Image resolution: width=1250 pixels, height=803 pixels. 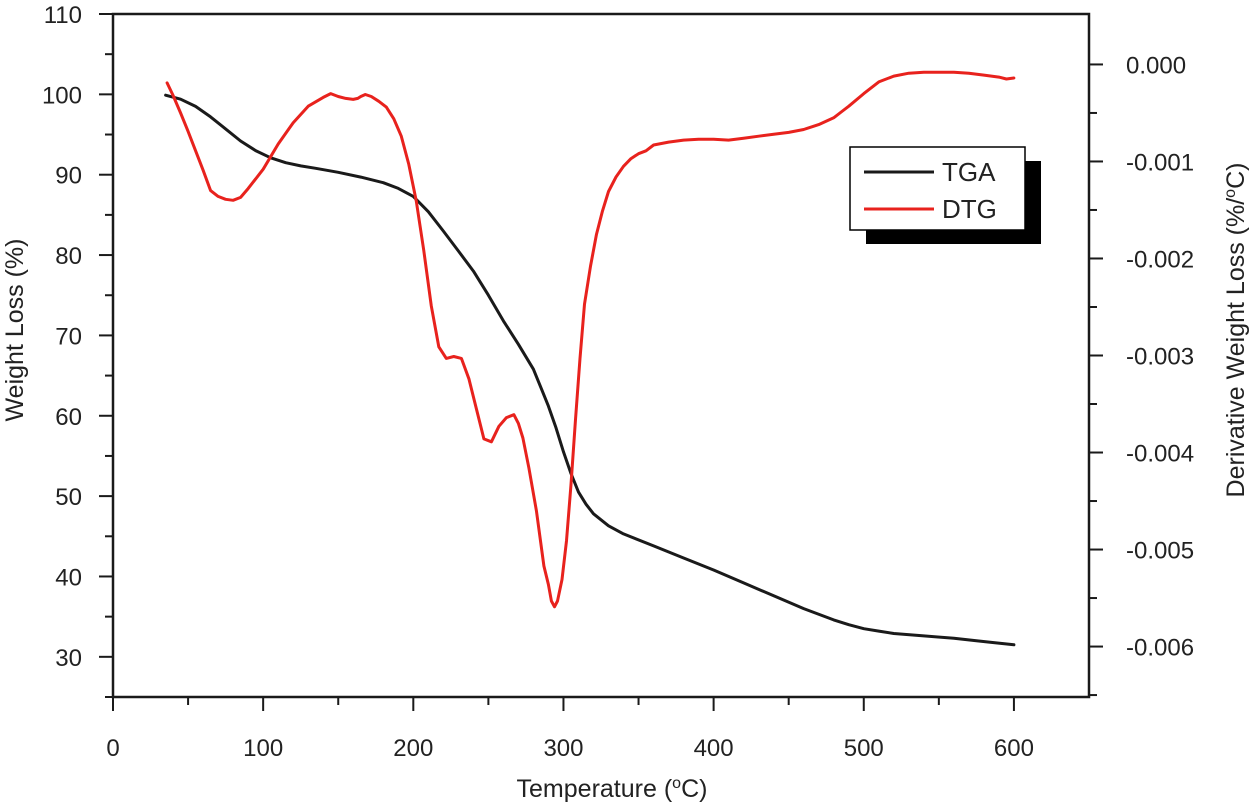 What do you see at coordinates (68, 658) in the screenshot?
I see `y-tick-label: 30` at bounding box center [68, 658].